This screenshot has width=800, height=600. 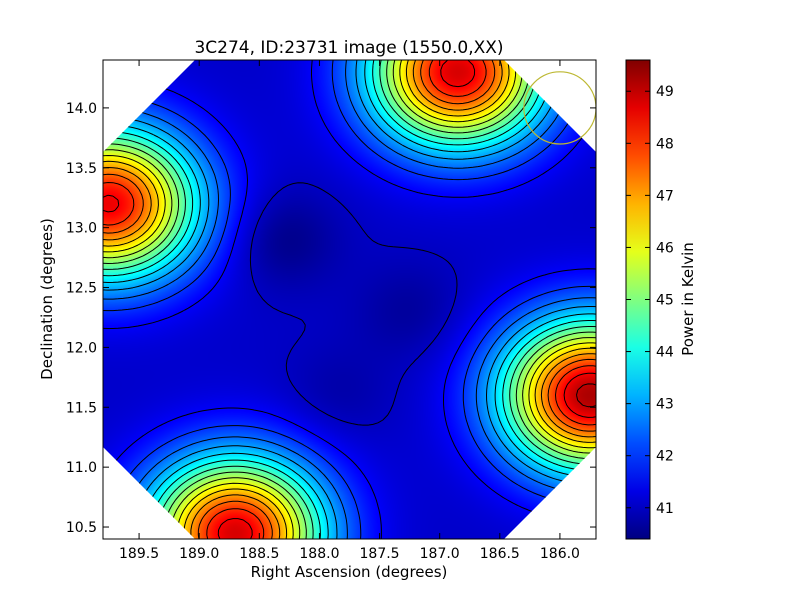 I want to click on x-tick-label: 187.0, so click(x=440, y=554).